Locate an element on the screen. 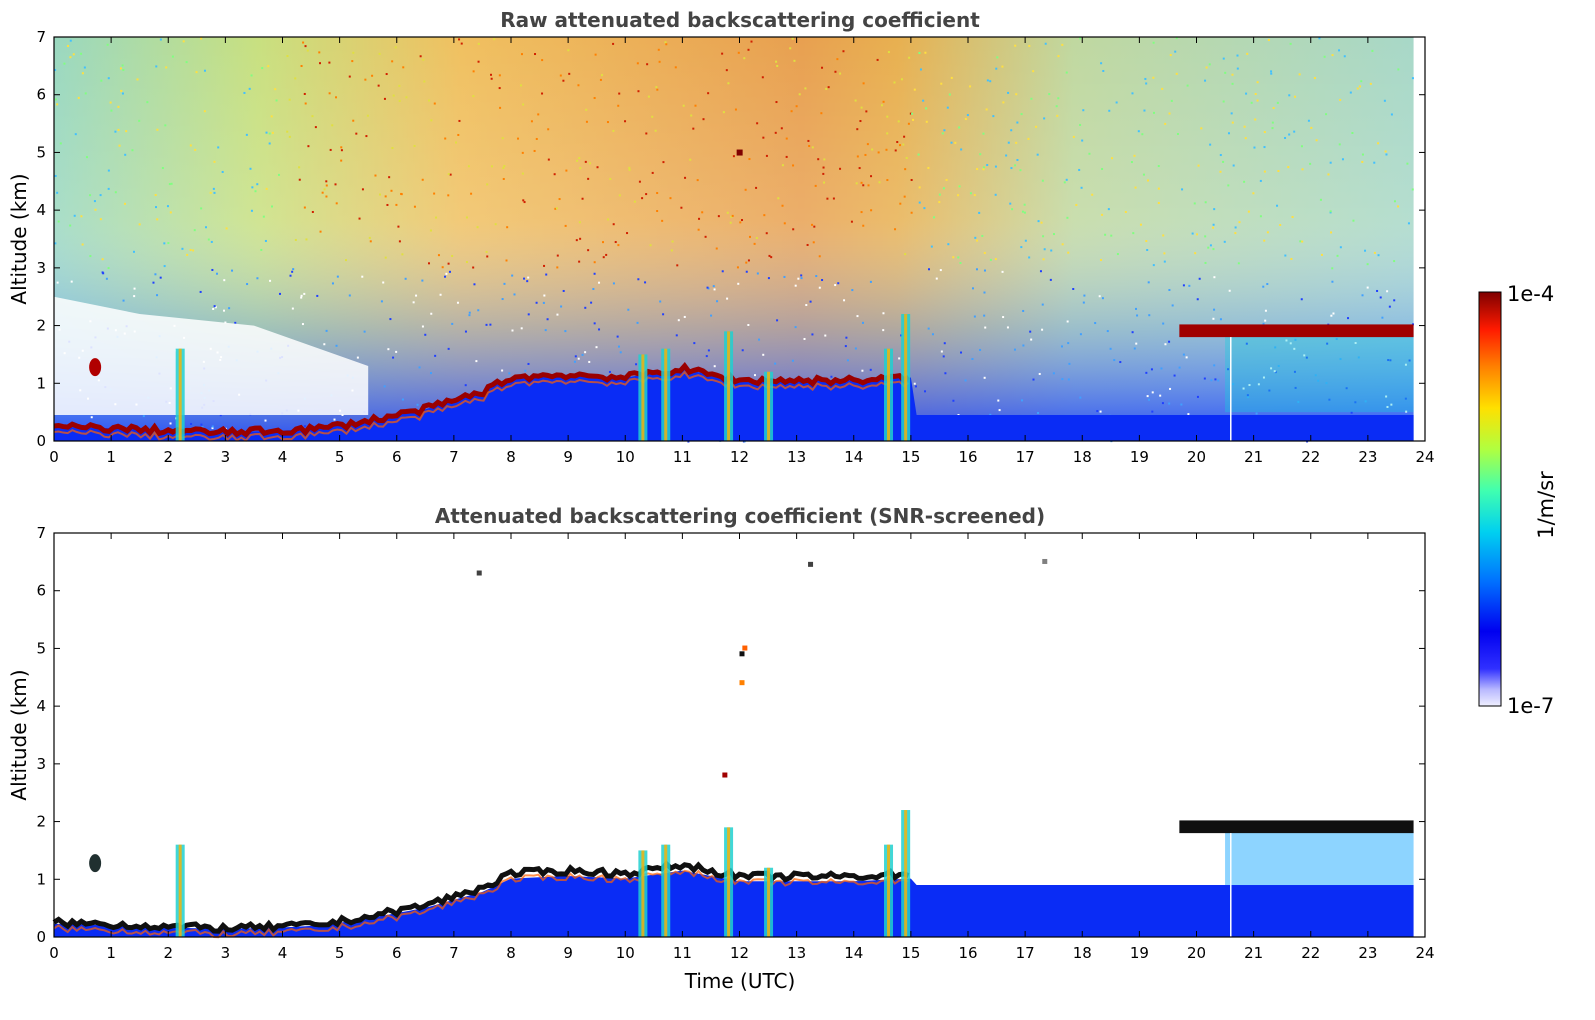 The image size is (1595, 1020). x-tick-label: 7 is located at coordinates (454, 953).